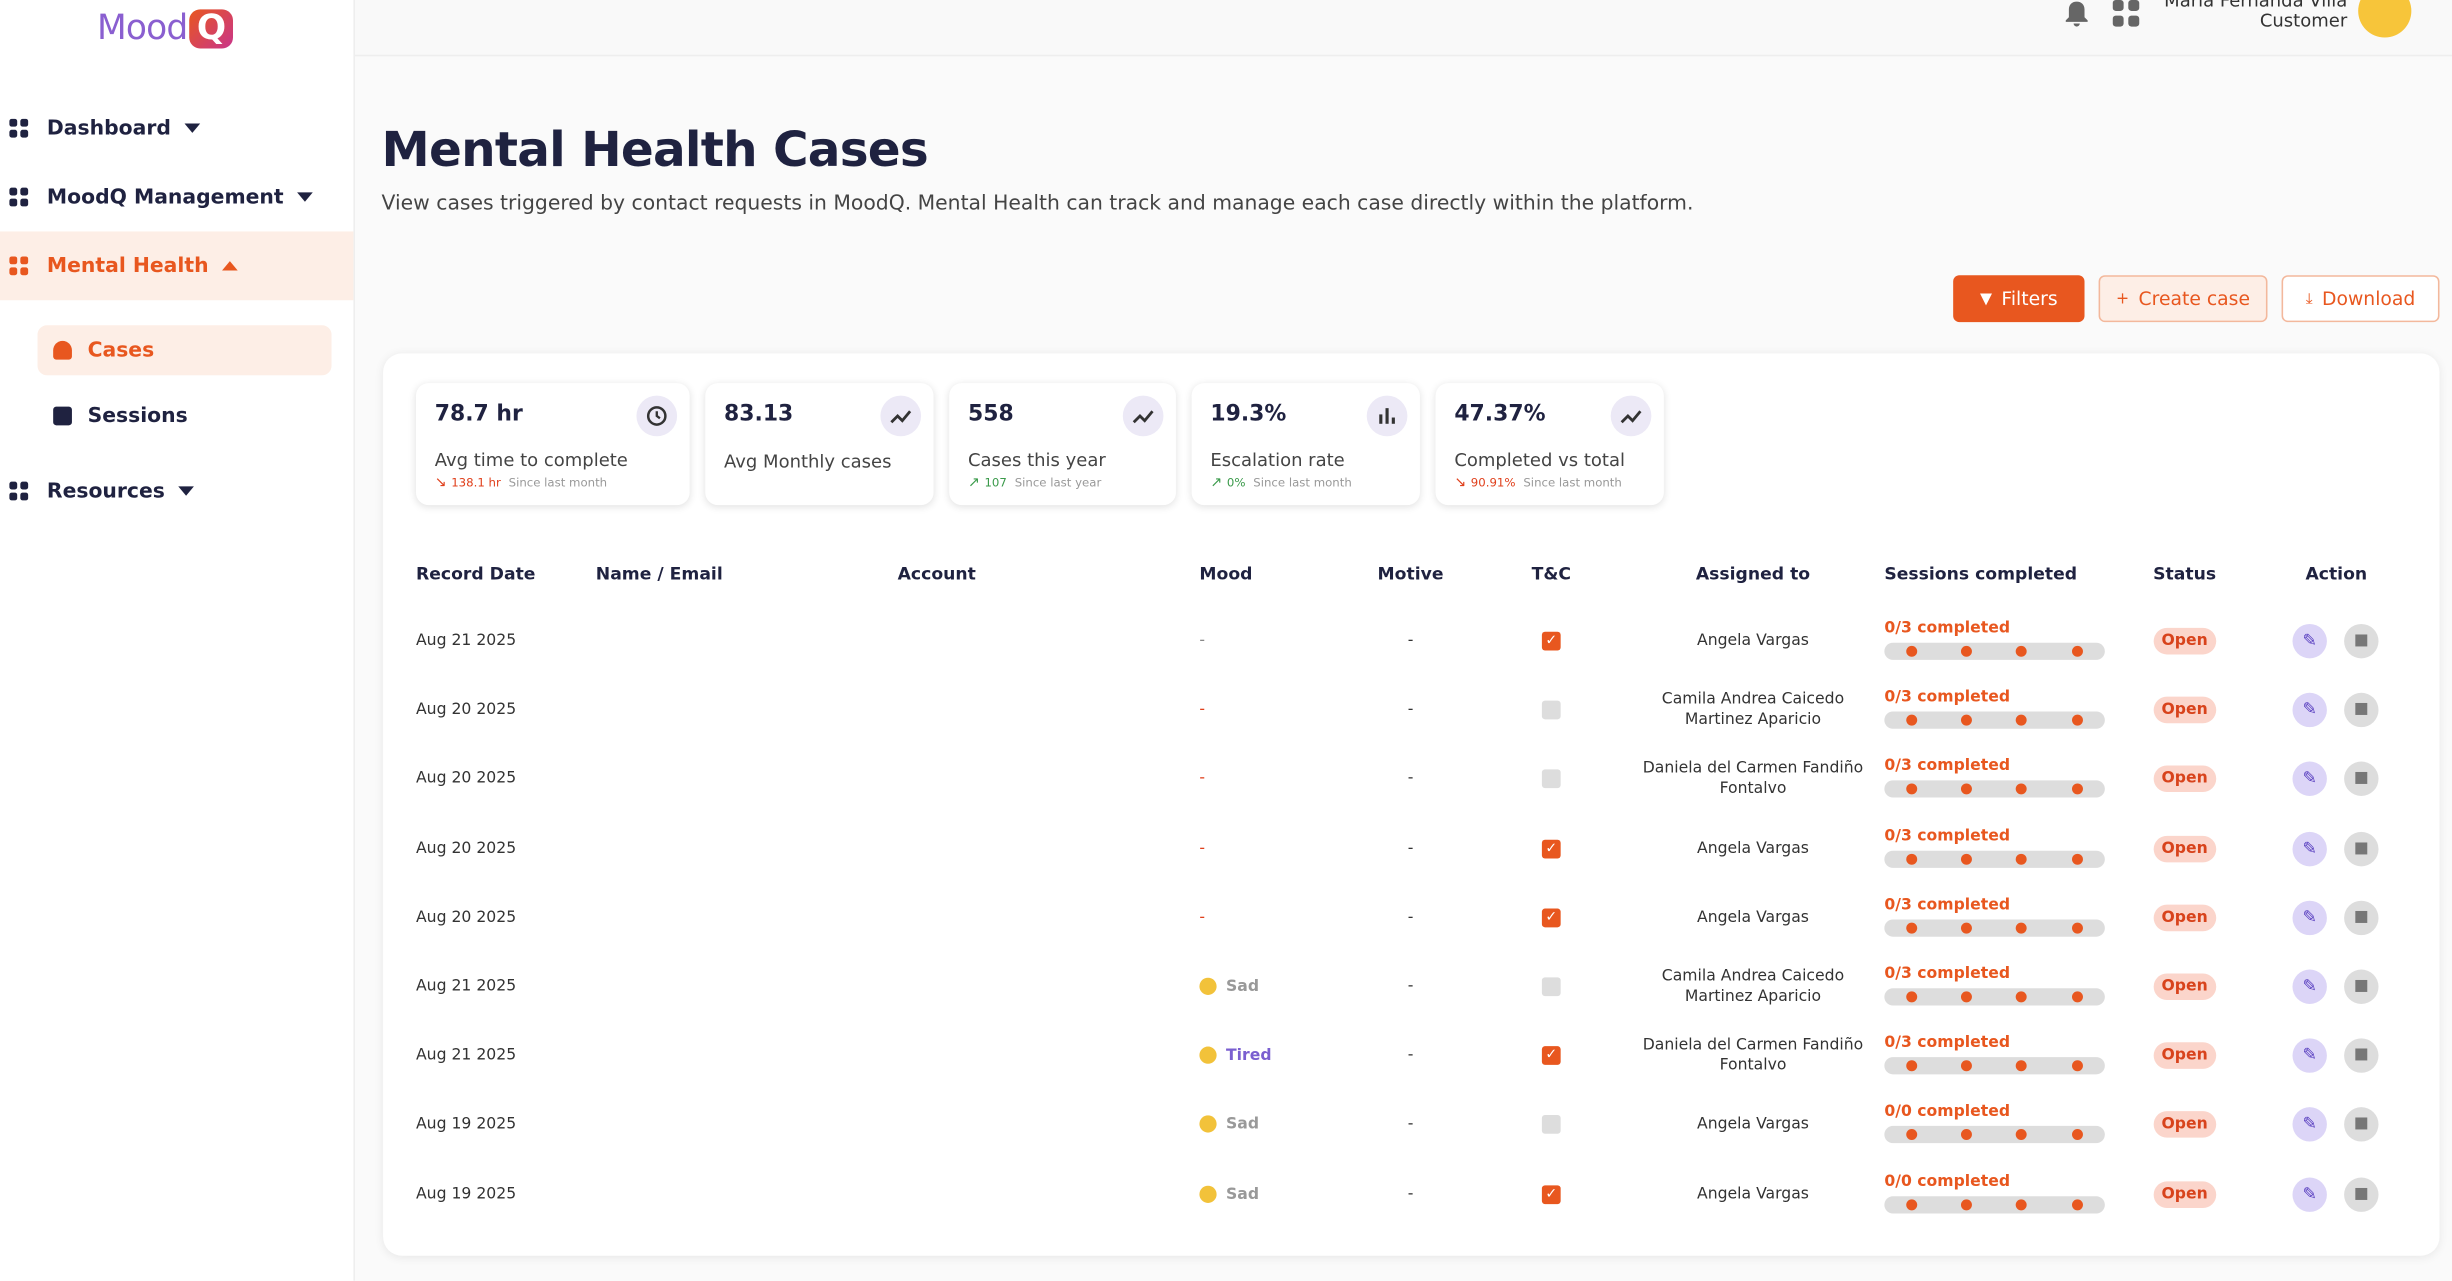 Image resolution: width=2452 pixels, height=1281 pixels. What do you see at coordinates (2077, 14) in the screenshot?
I see `bell-icon` at bounding box center [2077, 14].